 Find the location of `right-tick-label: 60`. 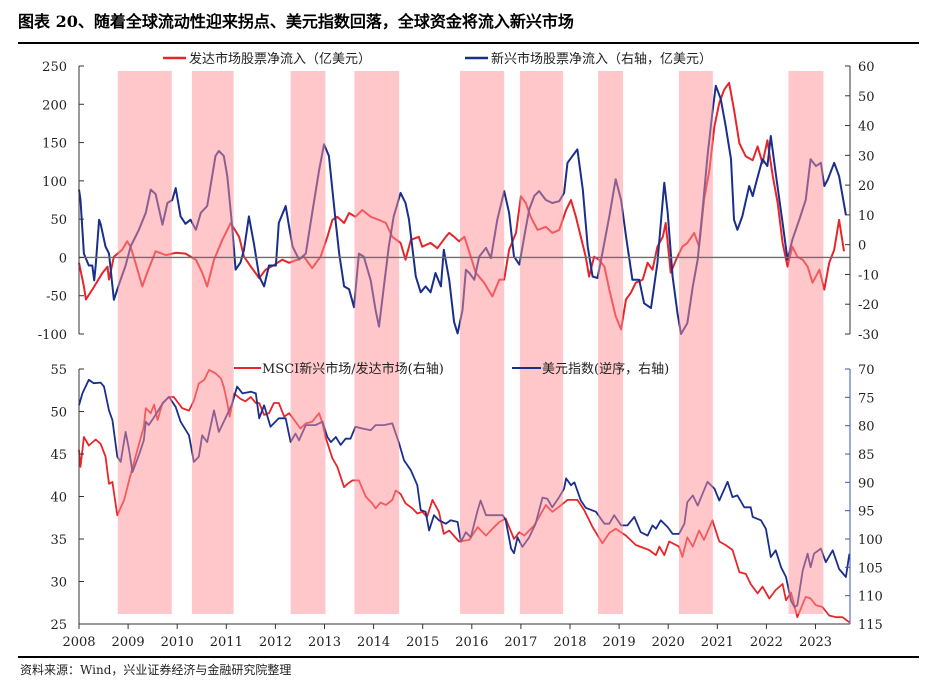

right-tick-label: 60 is located at coordinates (866, 67).